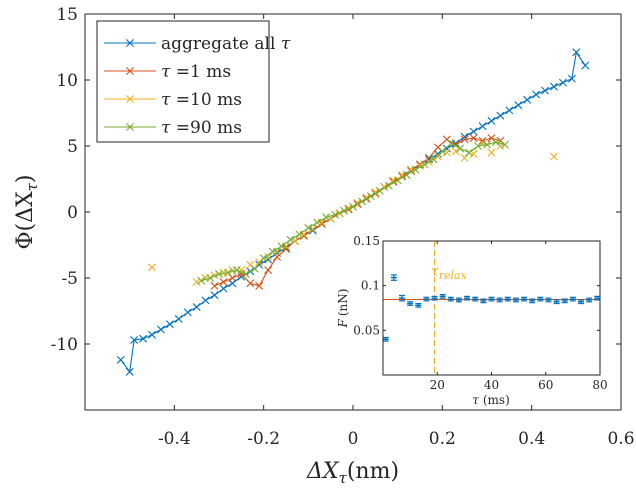 This screenshot has height=489, width=636. What do you see at coordinates (620, 439) in the screenshot?
I see `main-x-tick-label: 0.6` at bounding box center [620, 439].